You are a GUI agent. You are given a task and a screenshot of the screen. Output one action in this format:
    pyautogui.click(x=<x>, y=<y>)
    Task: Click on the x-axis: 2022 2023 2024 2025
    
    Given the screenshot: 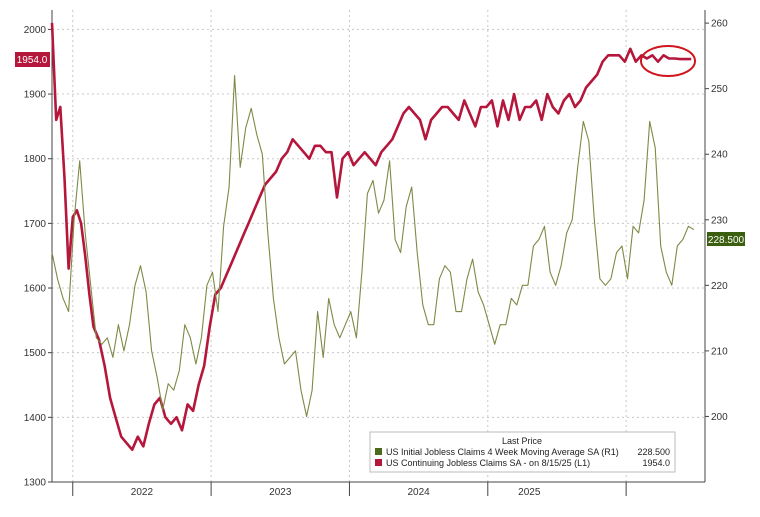 What is the action you would take?
    pyautogui.click(x=378, y=489)
    